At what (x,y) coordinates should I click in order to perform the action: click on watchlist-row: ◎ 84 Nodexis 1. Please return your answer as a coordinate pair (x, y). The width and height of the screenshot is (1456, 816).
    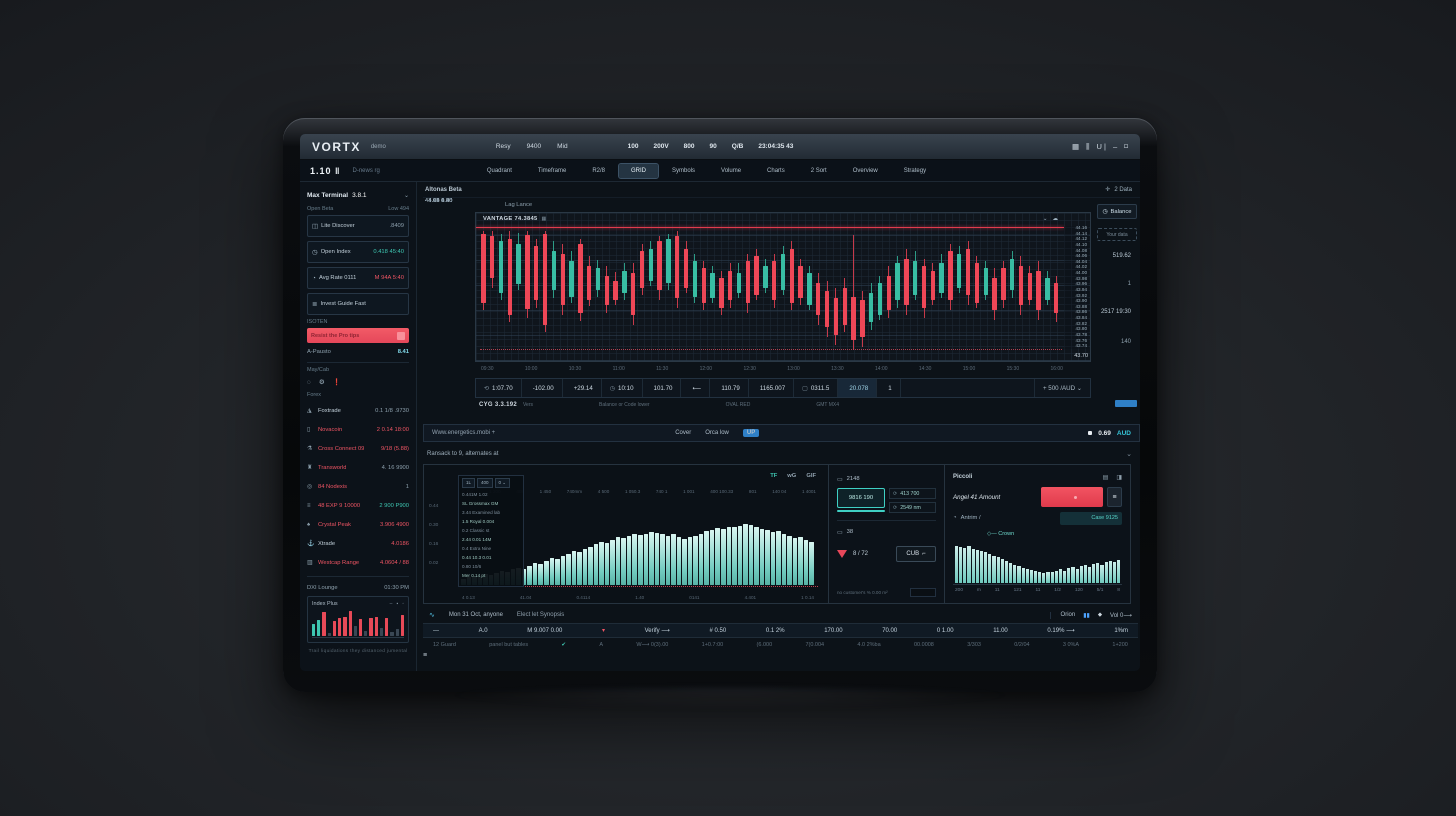
    Looking at the image, I should click on (358, 486).